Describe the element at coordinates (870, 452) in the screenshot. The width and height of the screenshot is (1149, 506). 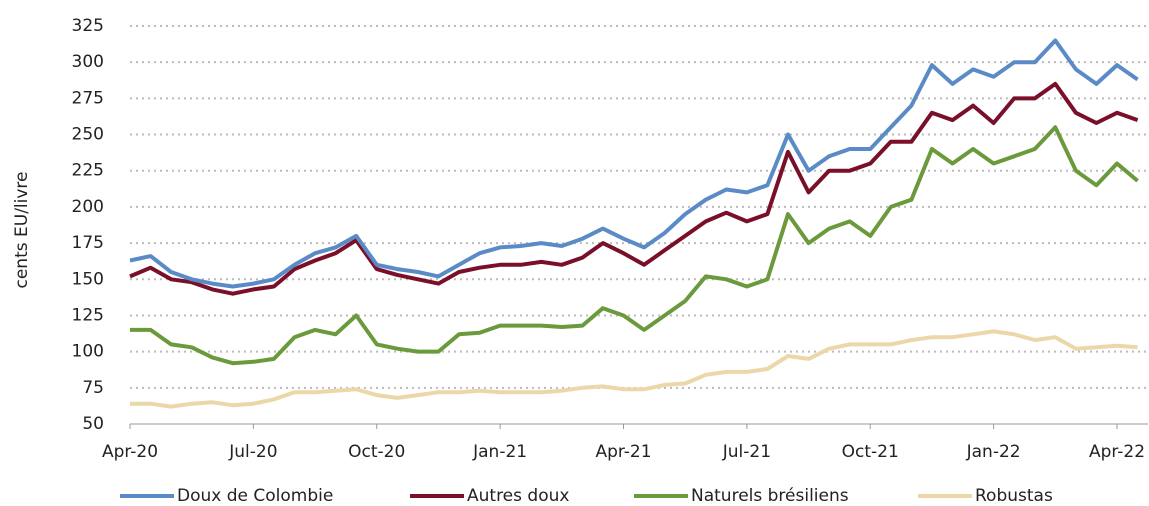
I see `x-tick-label: Oct-21` at that location.